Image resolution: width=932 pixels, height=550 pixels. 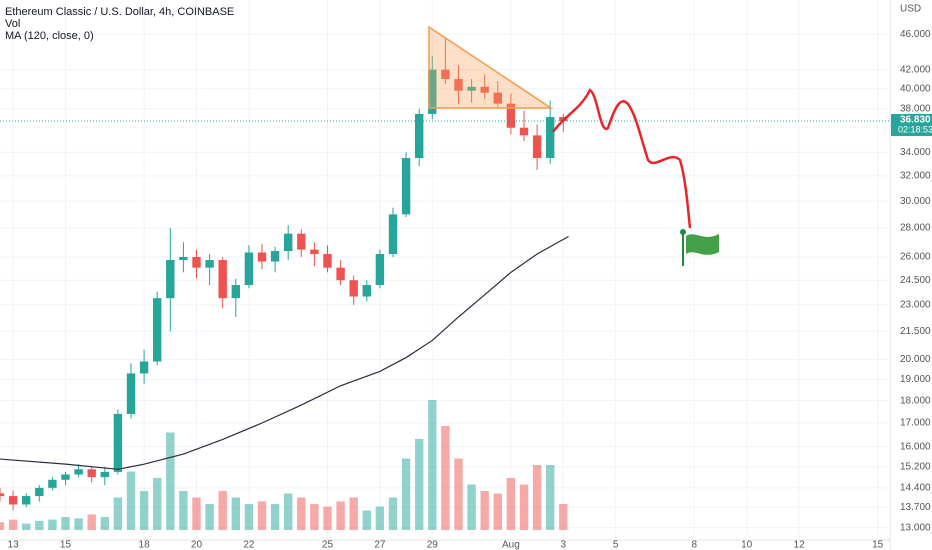 I want to click on y-tick-label: 16.000, so click(x=915, y=446).